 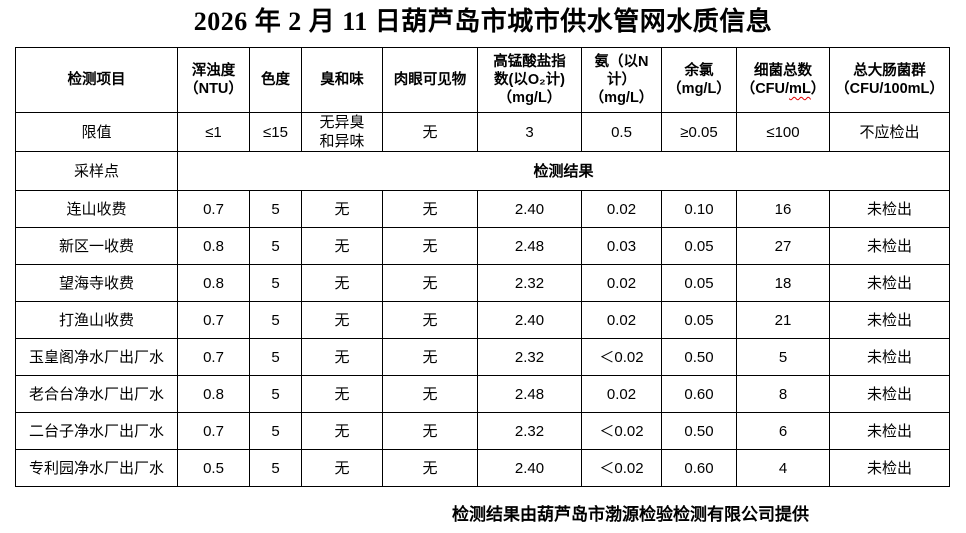 I want to click on table-row: 打渔山收费 0.7 5 无 无 2.40 0.02 0.05 21 未检出, so click(x=482, y=320).